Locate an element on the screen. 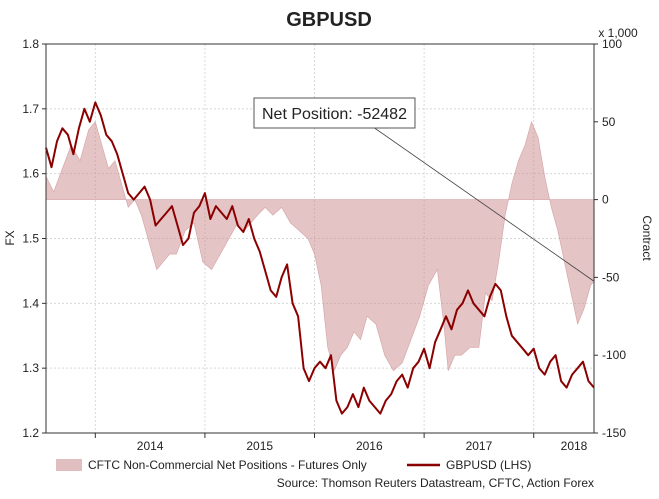  right-tick-label: 0 is located at coordinates (605, 200).